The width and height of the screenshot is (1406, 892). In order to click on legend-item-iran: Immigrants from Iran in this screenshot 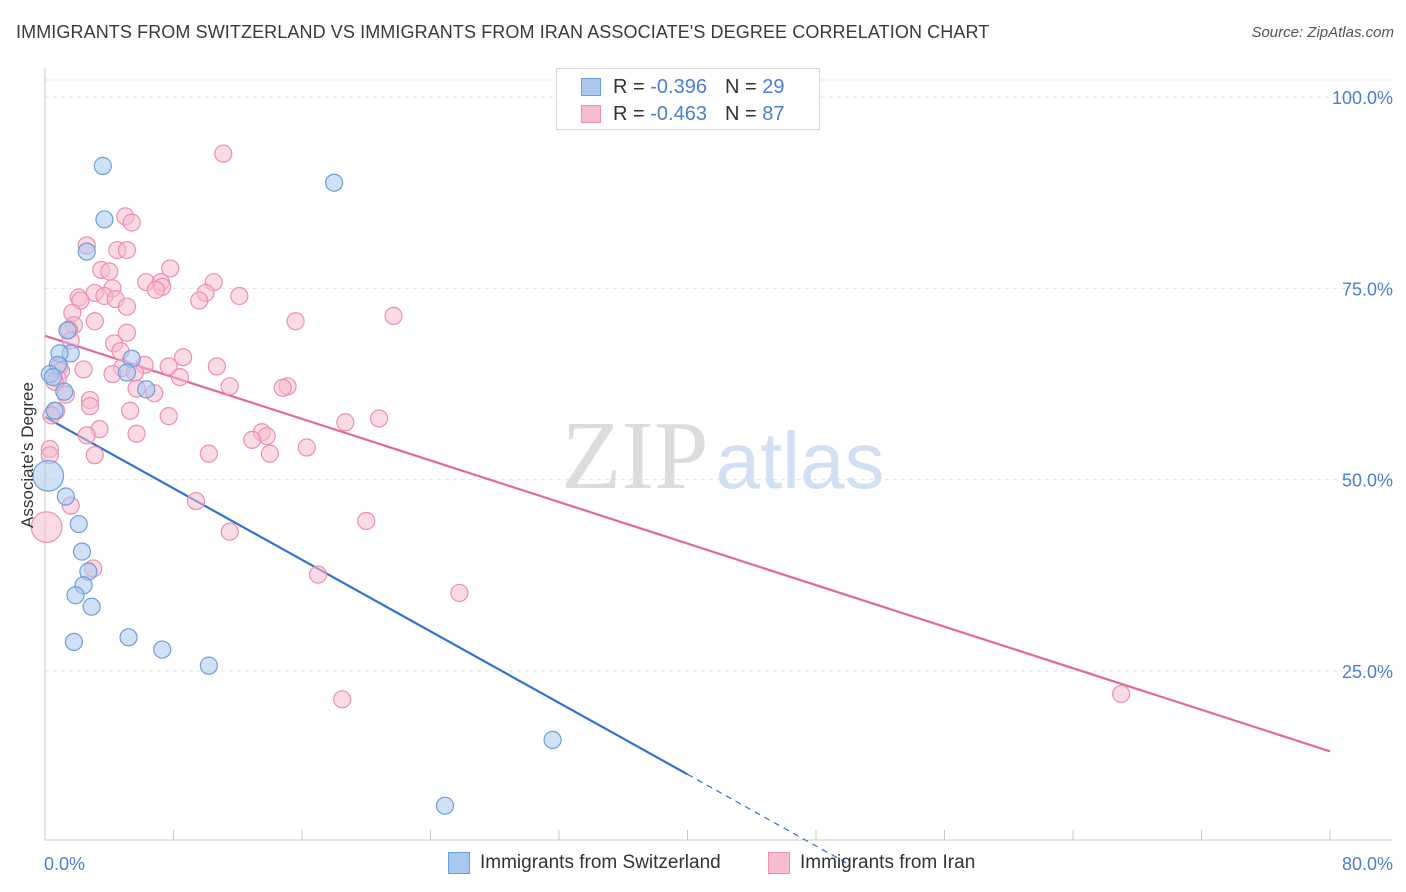, I will do `click(871, 863)`.